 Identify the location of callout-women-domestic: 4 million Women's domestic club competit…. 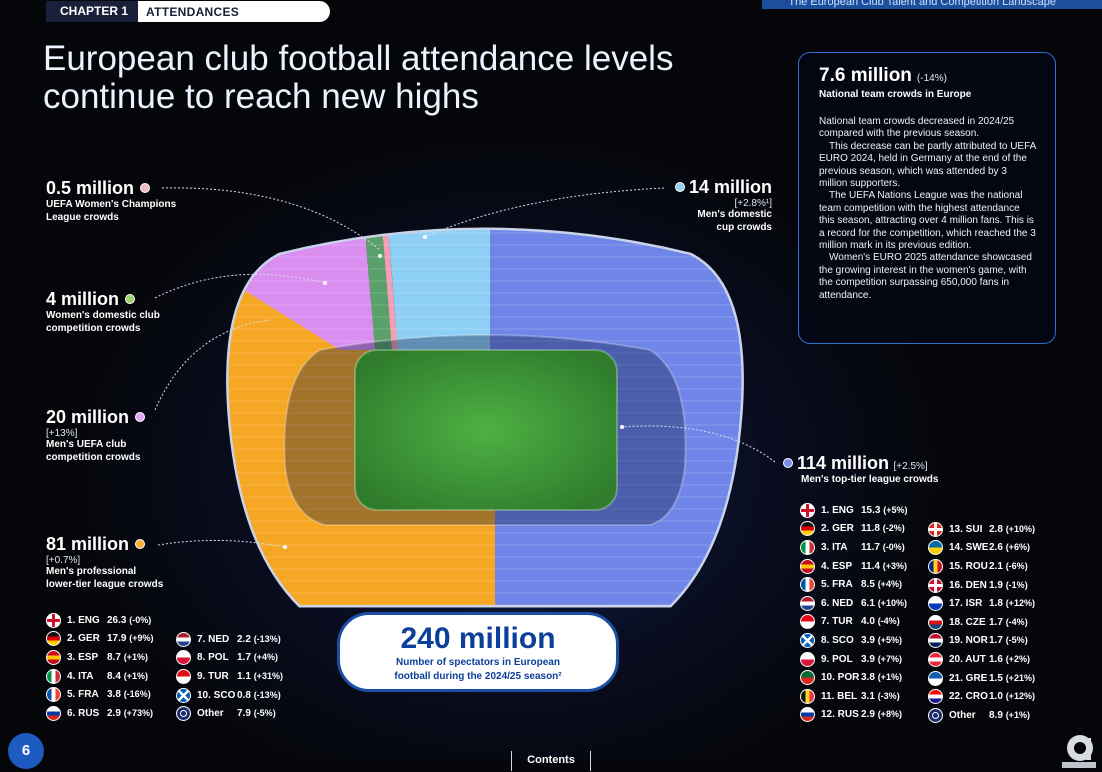
(103, 312).